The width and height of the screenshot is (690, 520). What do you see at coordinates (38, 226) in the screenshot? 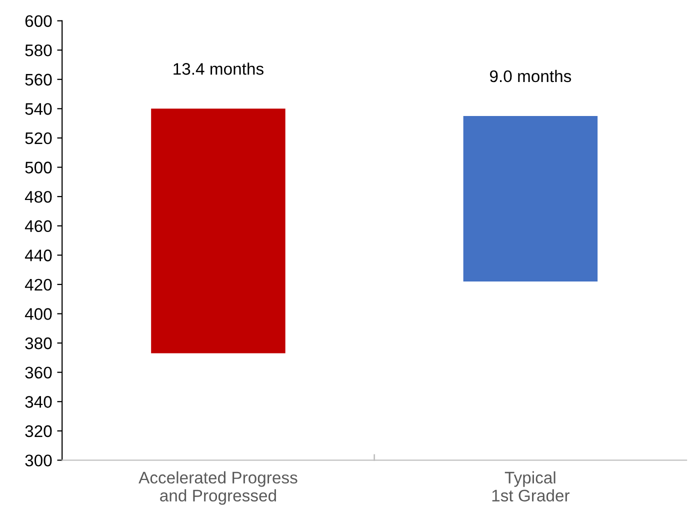
I see `y-tick-label: 460` at bounding box center [38, 226].